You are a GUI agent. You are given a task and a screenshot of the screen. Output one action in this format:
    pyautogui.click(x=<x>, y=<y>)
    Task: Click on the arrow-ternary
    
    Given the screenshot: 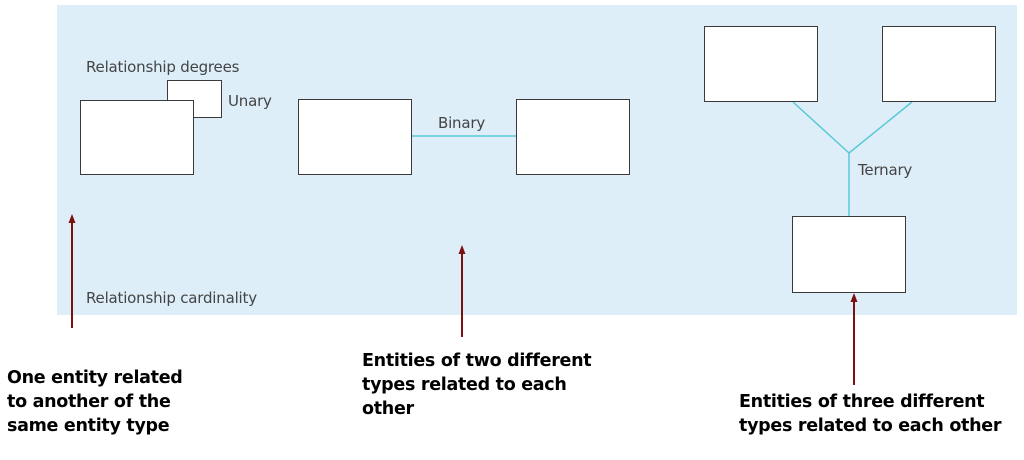 What is the action you would take?
    pyautogui.click(x=854, y=339)
    